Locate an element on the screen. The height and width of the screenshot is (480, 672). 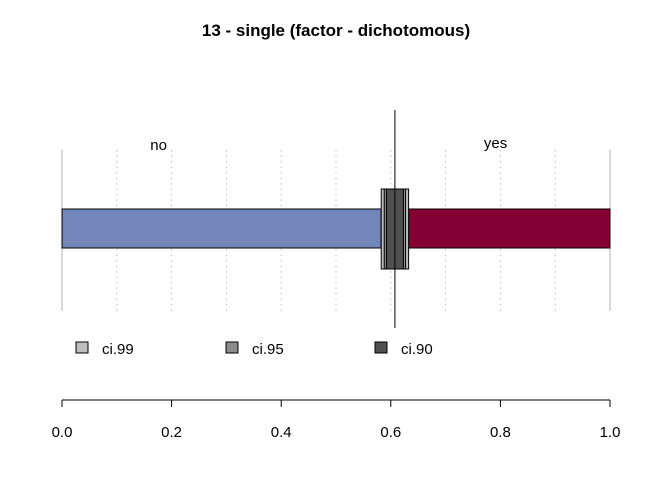
legend-label-ci-95: ci.95 is located at coordinates (268, 349).